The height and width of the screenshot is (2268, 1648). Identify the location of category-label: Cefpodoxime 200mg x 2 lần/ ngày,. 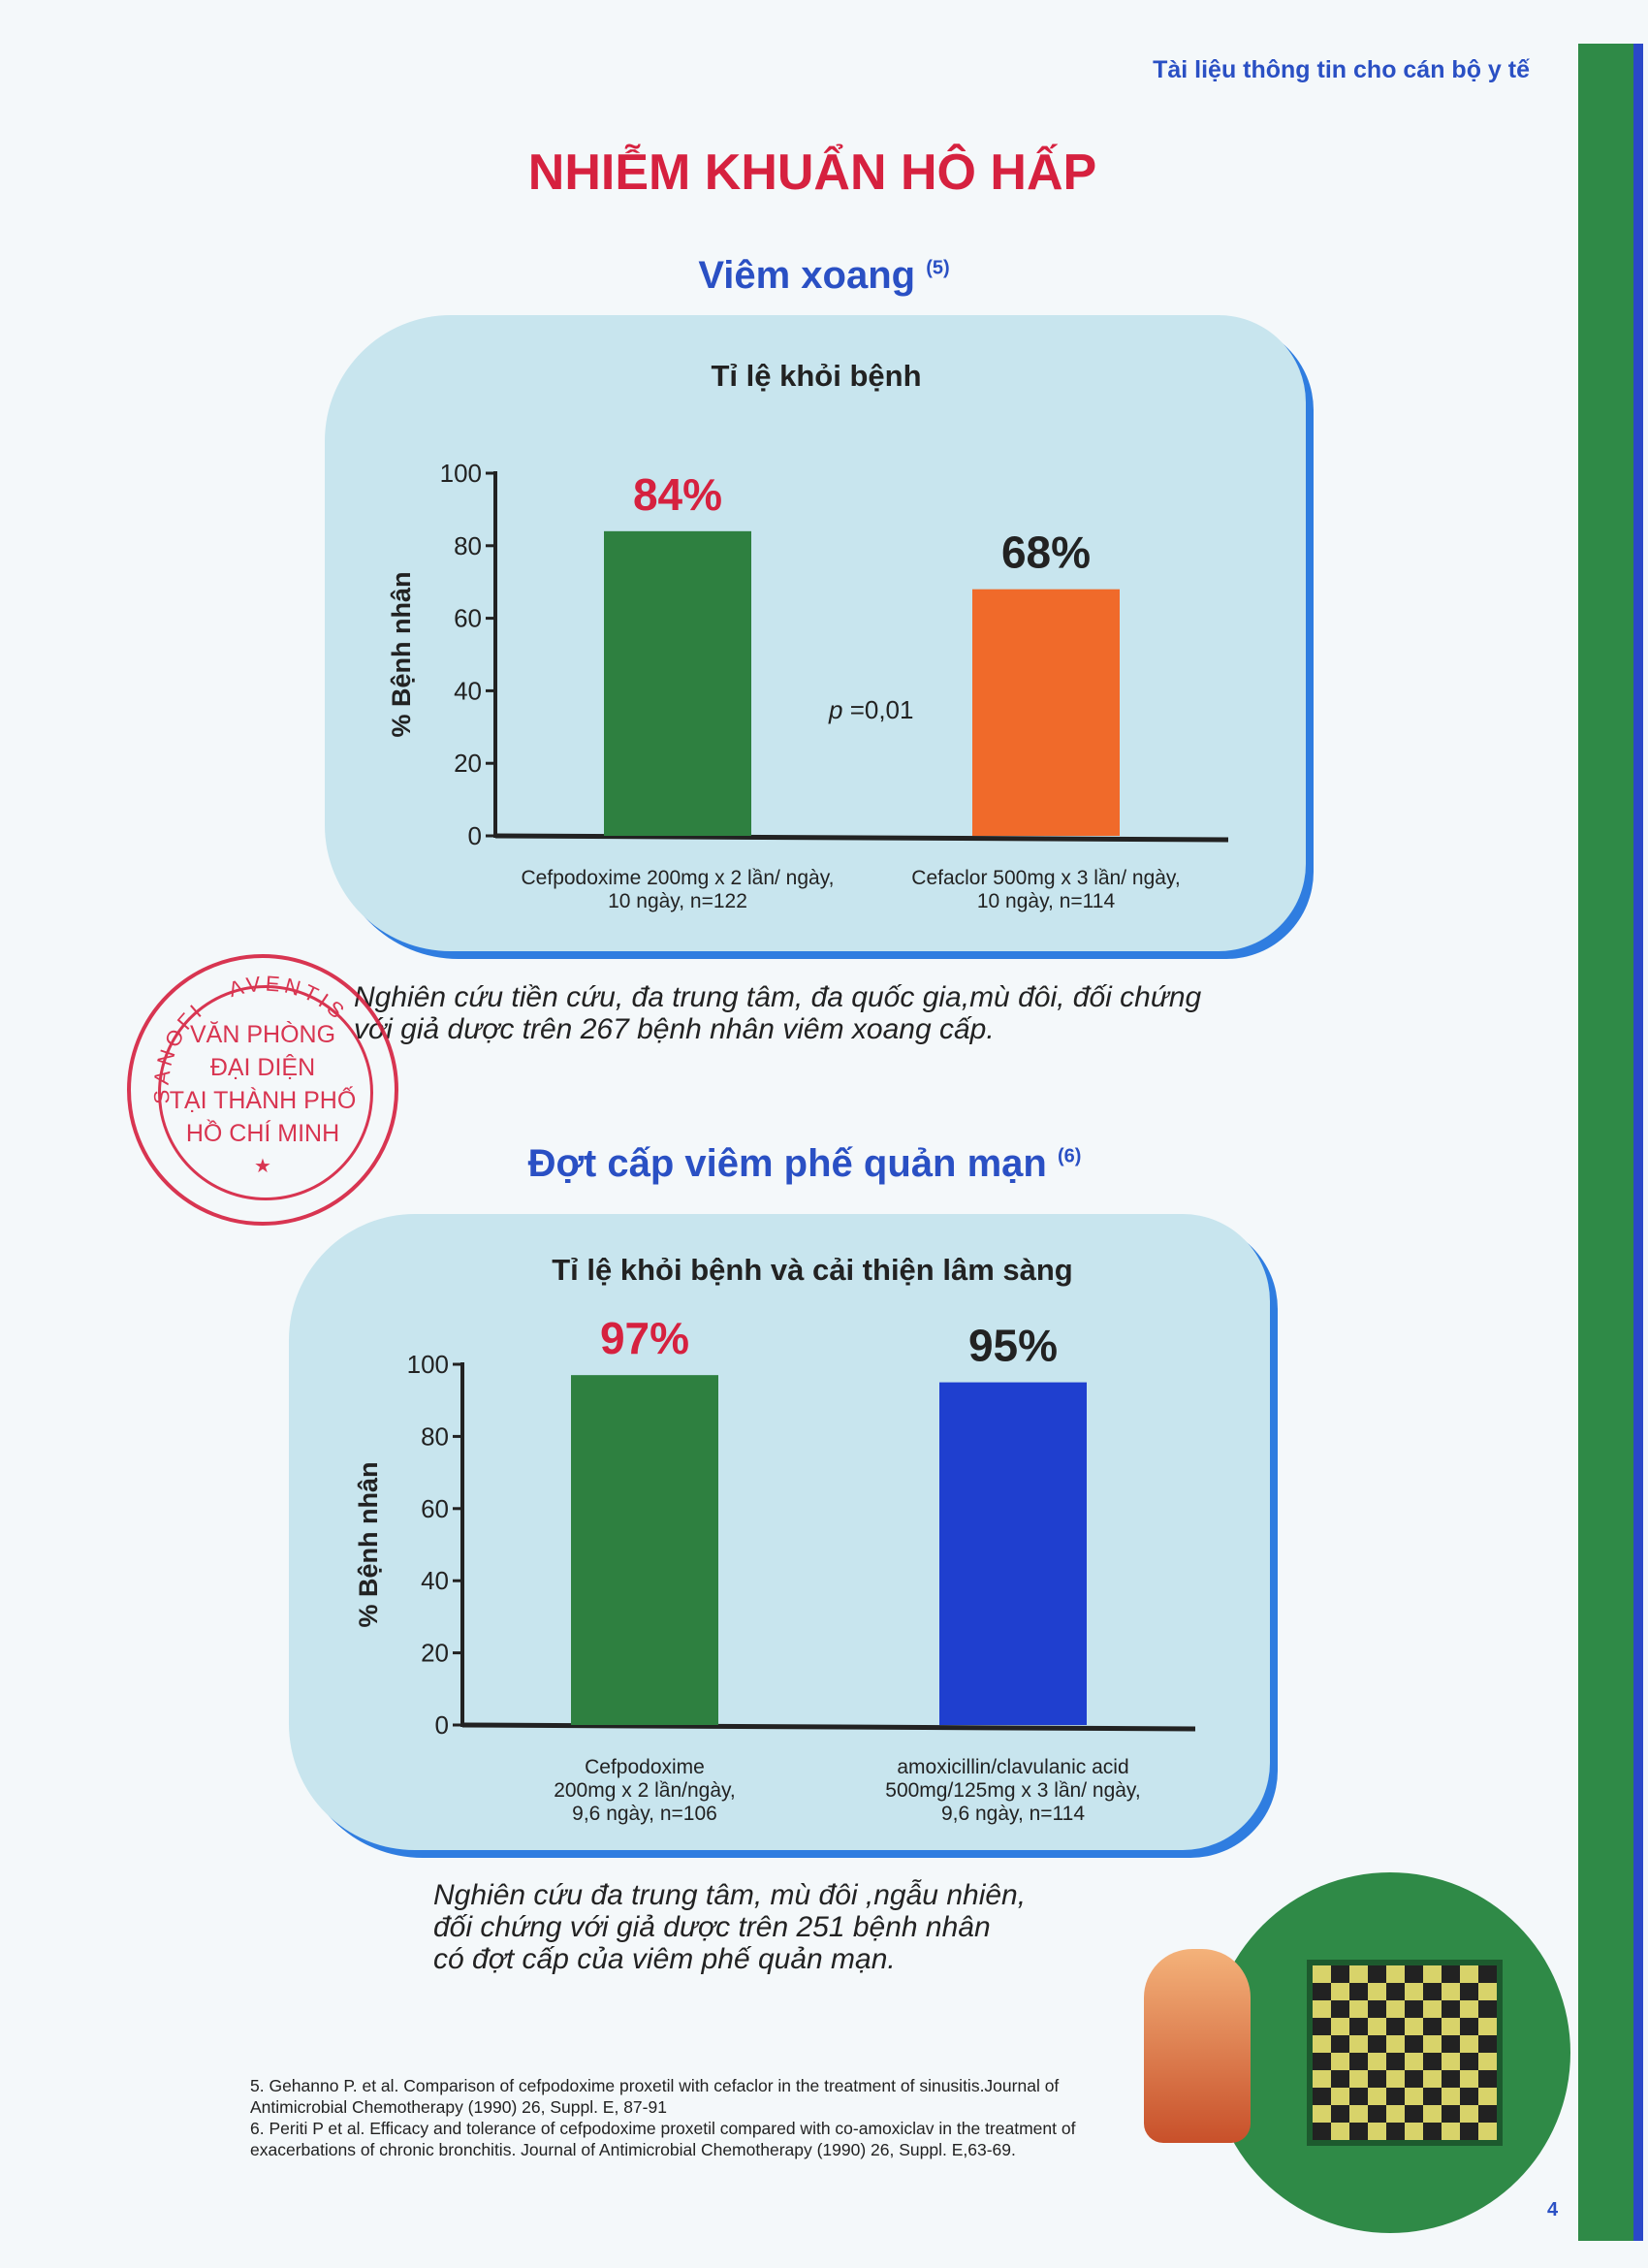
(678, 878).